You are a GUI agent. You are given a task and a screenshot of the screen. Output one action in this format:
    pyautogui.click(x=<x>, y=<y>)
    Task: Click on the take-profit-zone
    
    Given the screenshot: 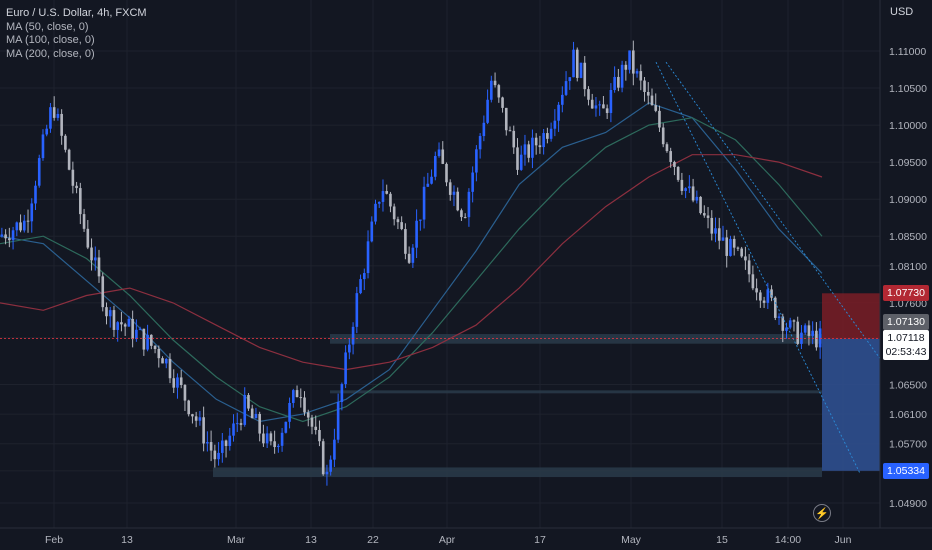 What is the action you would take?
    pyautogui.click(x=851, y=404)
    